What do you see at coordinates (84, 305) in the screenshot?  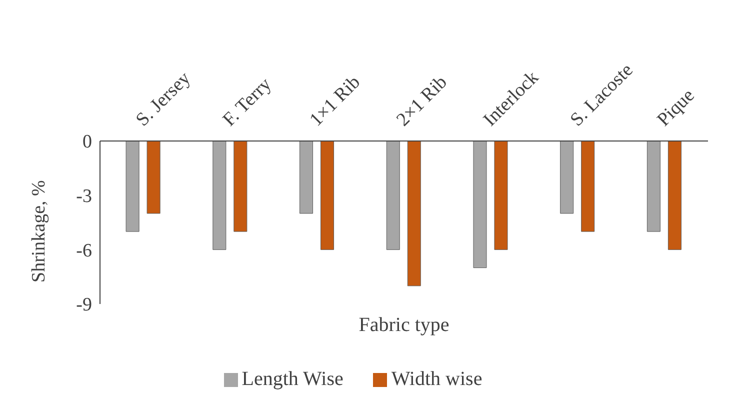 I see `y-tick-label: -9` at bounding box center [84, 305].